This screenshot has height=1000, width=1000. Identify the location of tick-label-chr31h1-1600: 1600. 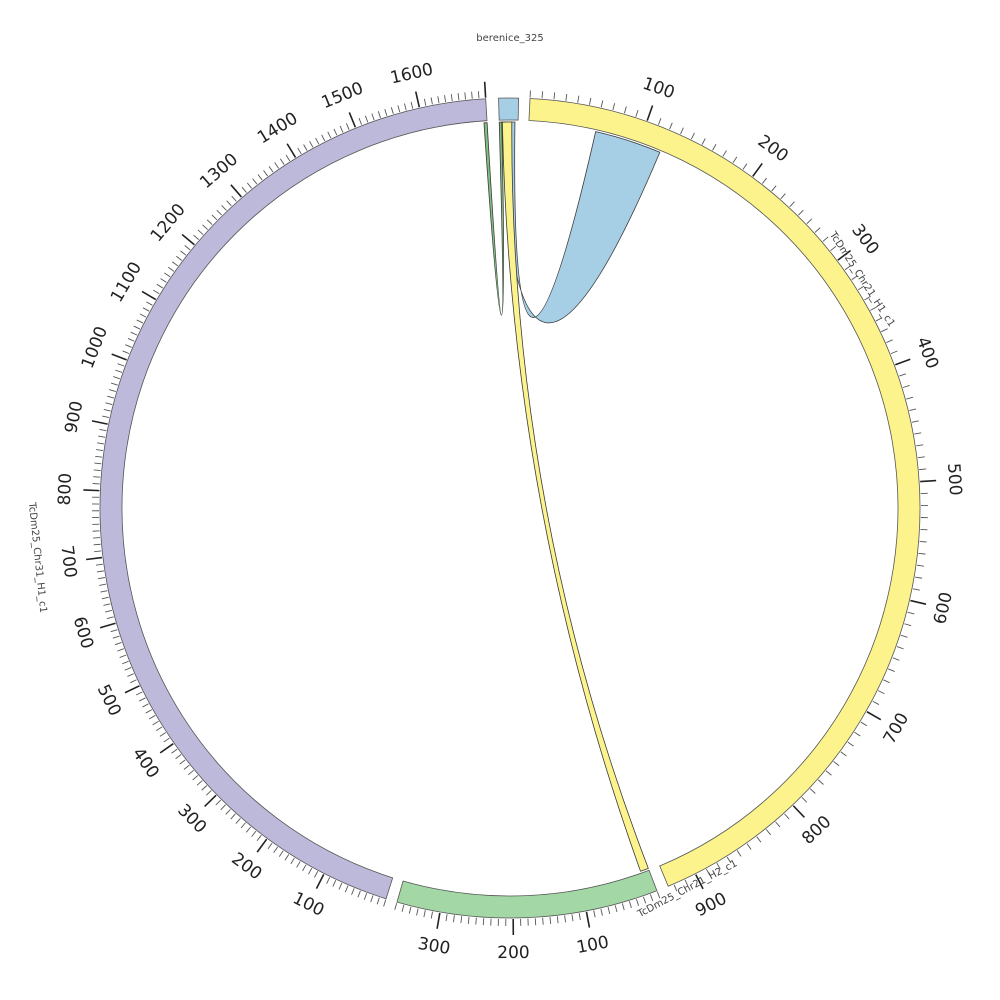
(411, 73).